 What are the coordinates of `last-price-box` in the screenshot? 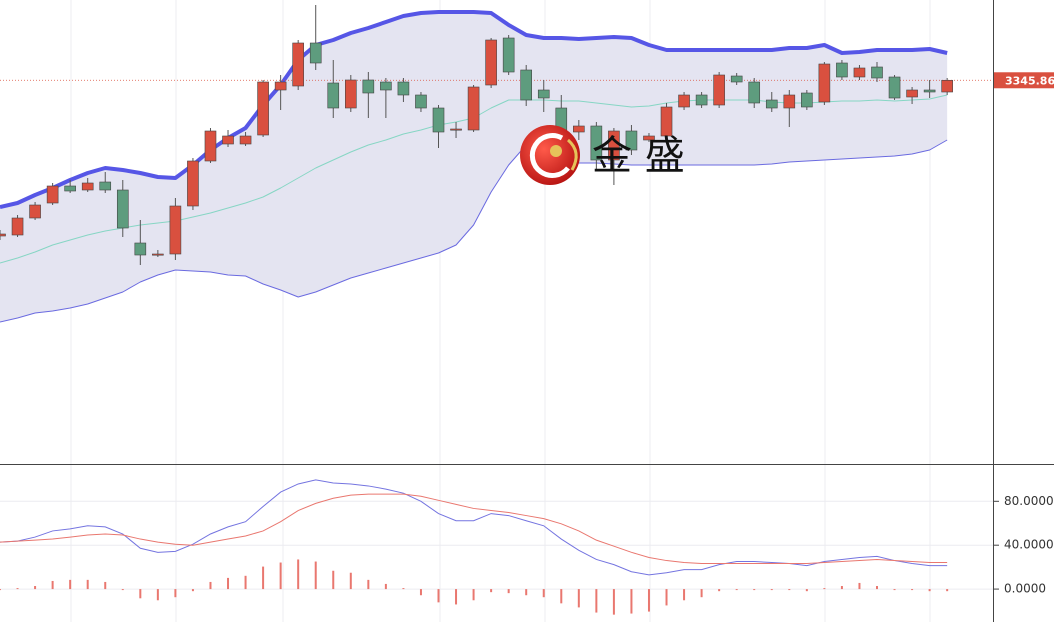 It's located at (1024, 80).